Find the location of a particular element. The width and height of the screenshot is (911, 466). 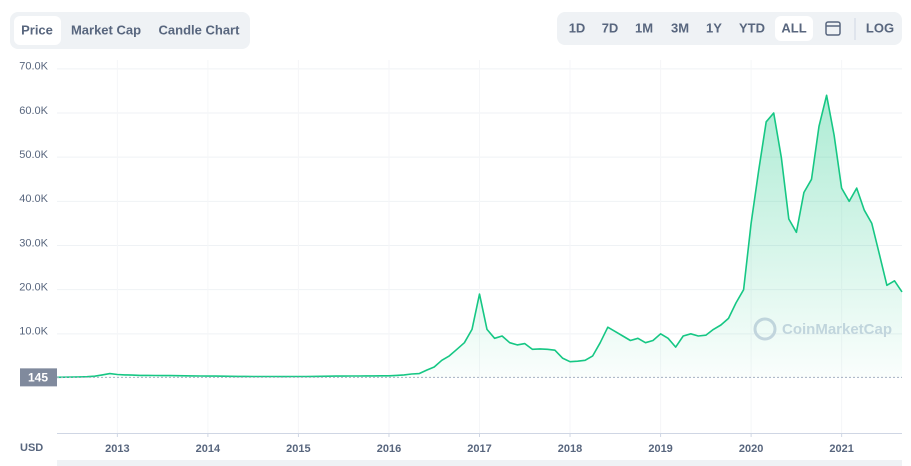

x-tick-label: 2014 is located at coordinates (208, 449).